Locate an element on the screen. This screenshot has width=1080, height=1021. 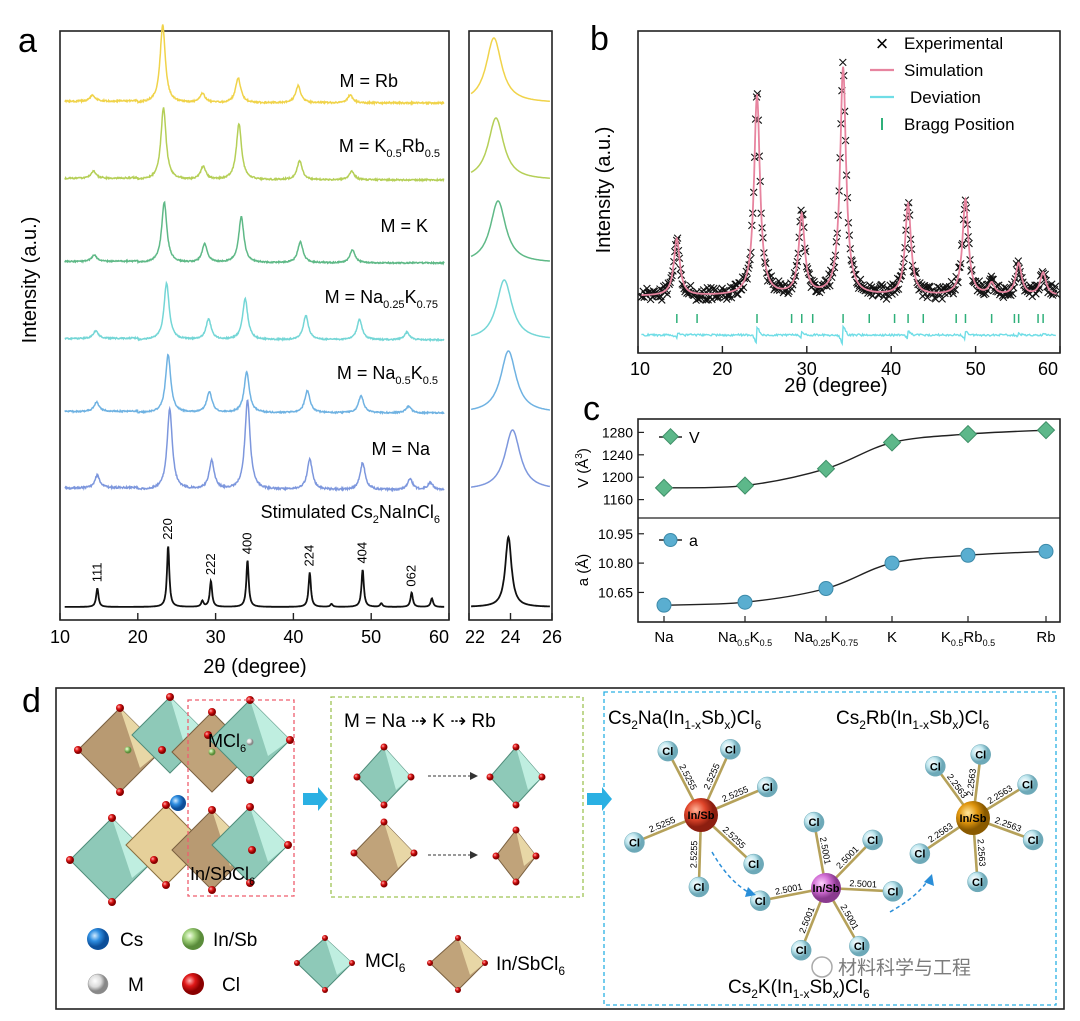
panel-b-ylabel: Intensity (a.u.) is located at coordinates (604, 190).